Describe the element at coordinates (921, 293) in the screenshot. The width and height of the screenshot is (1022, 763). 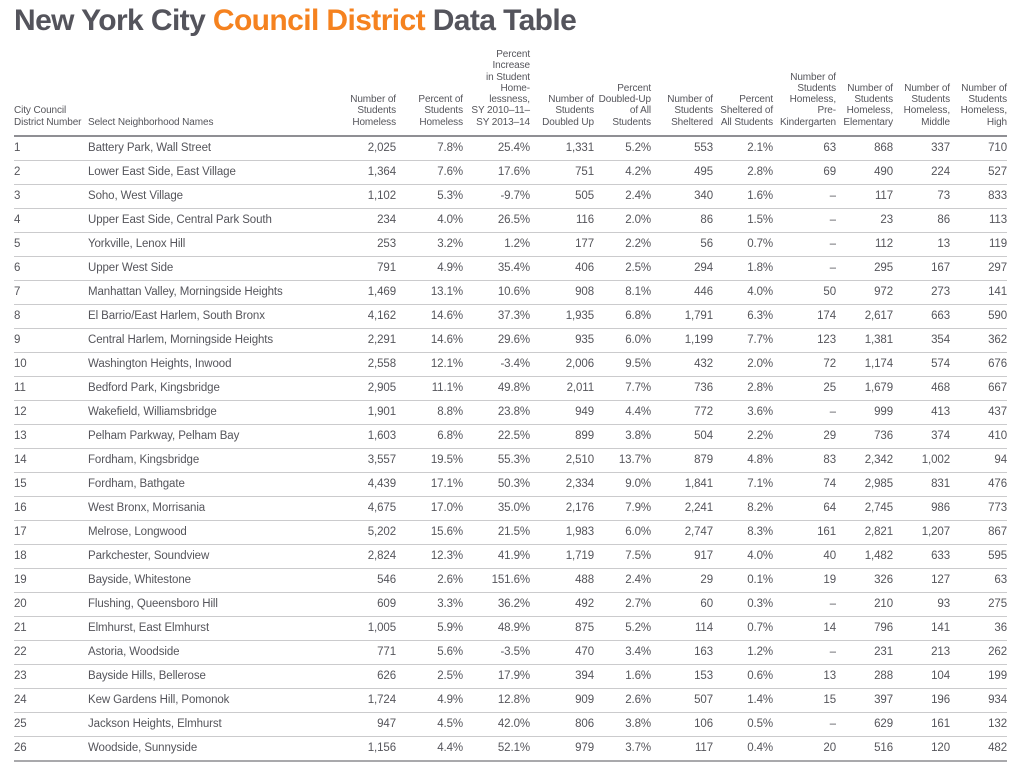
I see `cell-homeless-middle: 273` at that location.